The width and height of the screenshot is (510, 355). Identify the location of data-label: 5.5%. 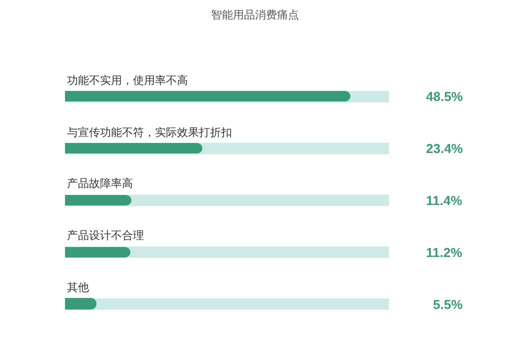
(448, 304).